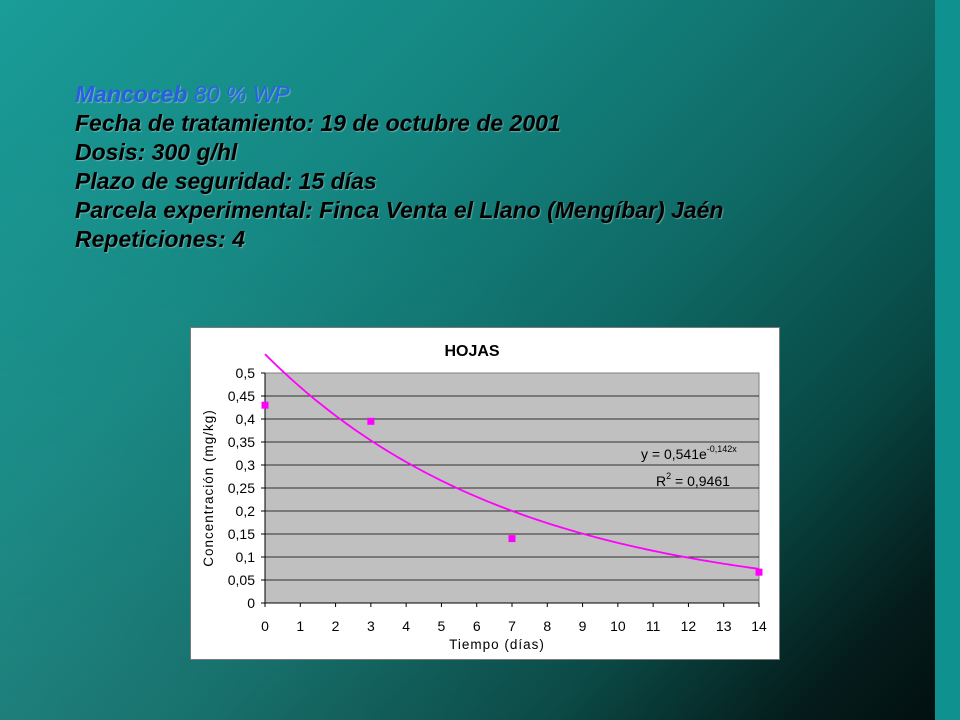 This screenshot has height=720, width=960. I want to click on y-tick-label: 0,05, so click(241, 580).